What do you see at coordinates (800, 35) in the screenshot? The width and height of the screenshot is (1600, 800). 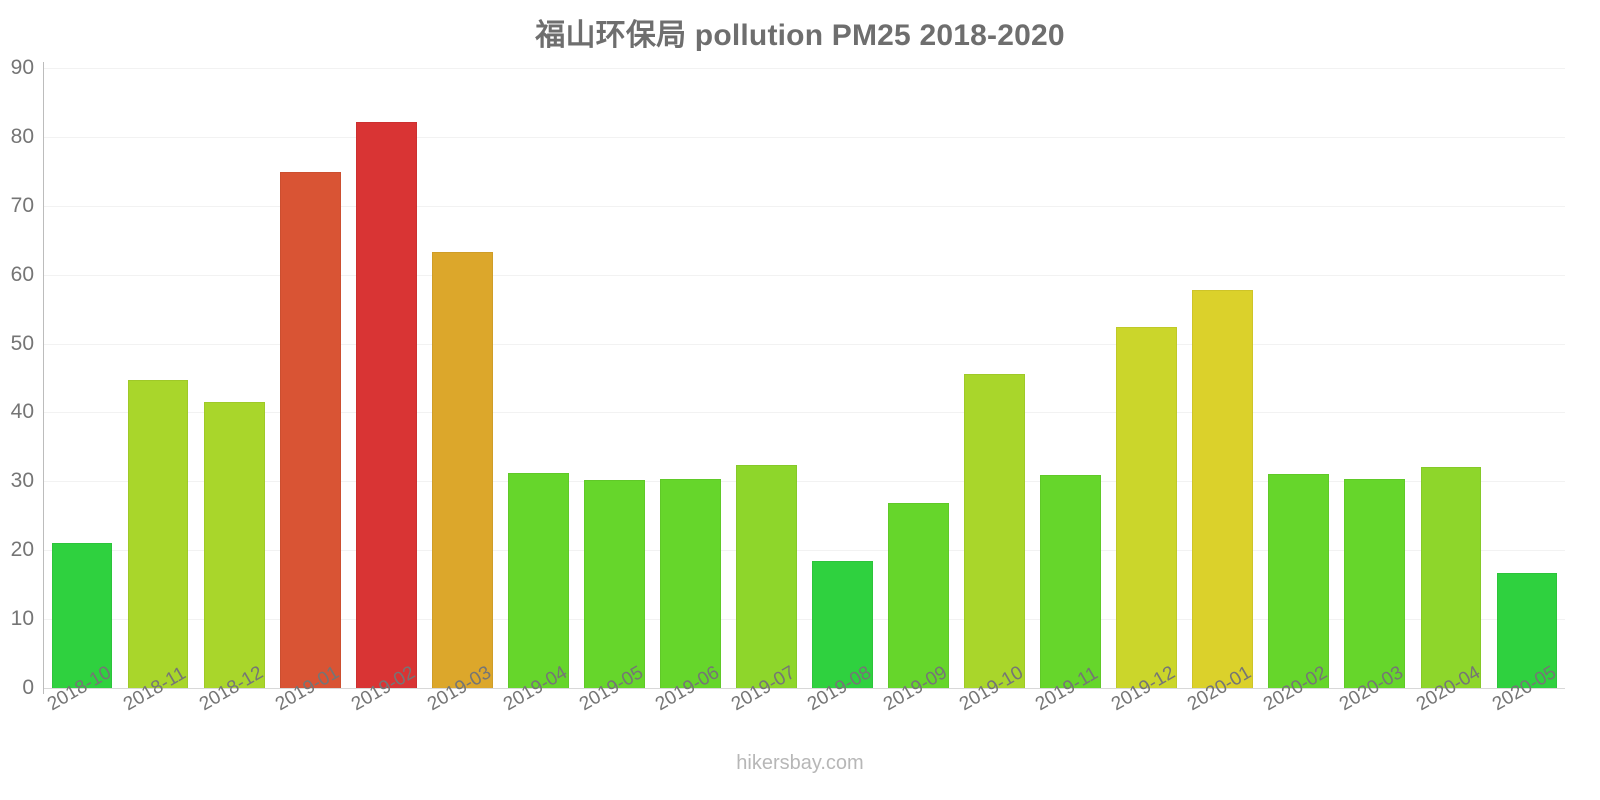 I see `chart-title: 福山环保局 pollution PM25 2018-2020` at bounding box center [800, 35].